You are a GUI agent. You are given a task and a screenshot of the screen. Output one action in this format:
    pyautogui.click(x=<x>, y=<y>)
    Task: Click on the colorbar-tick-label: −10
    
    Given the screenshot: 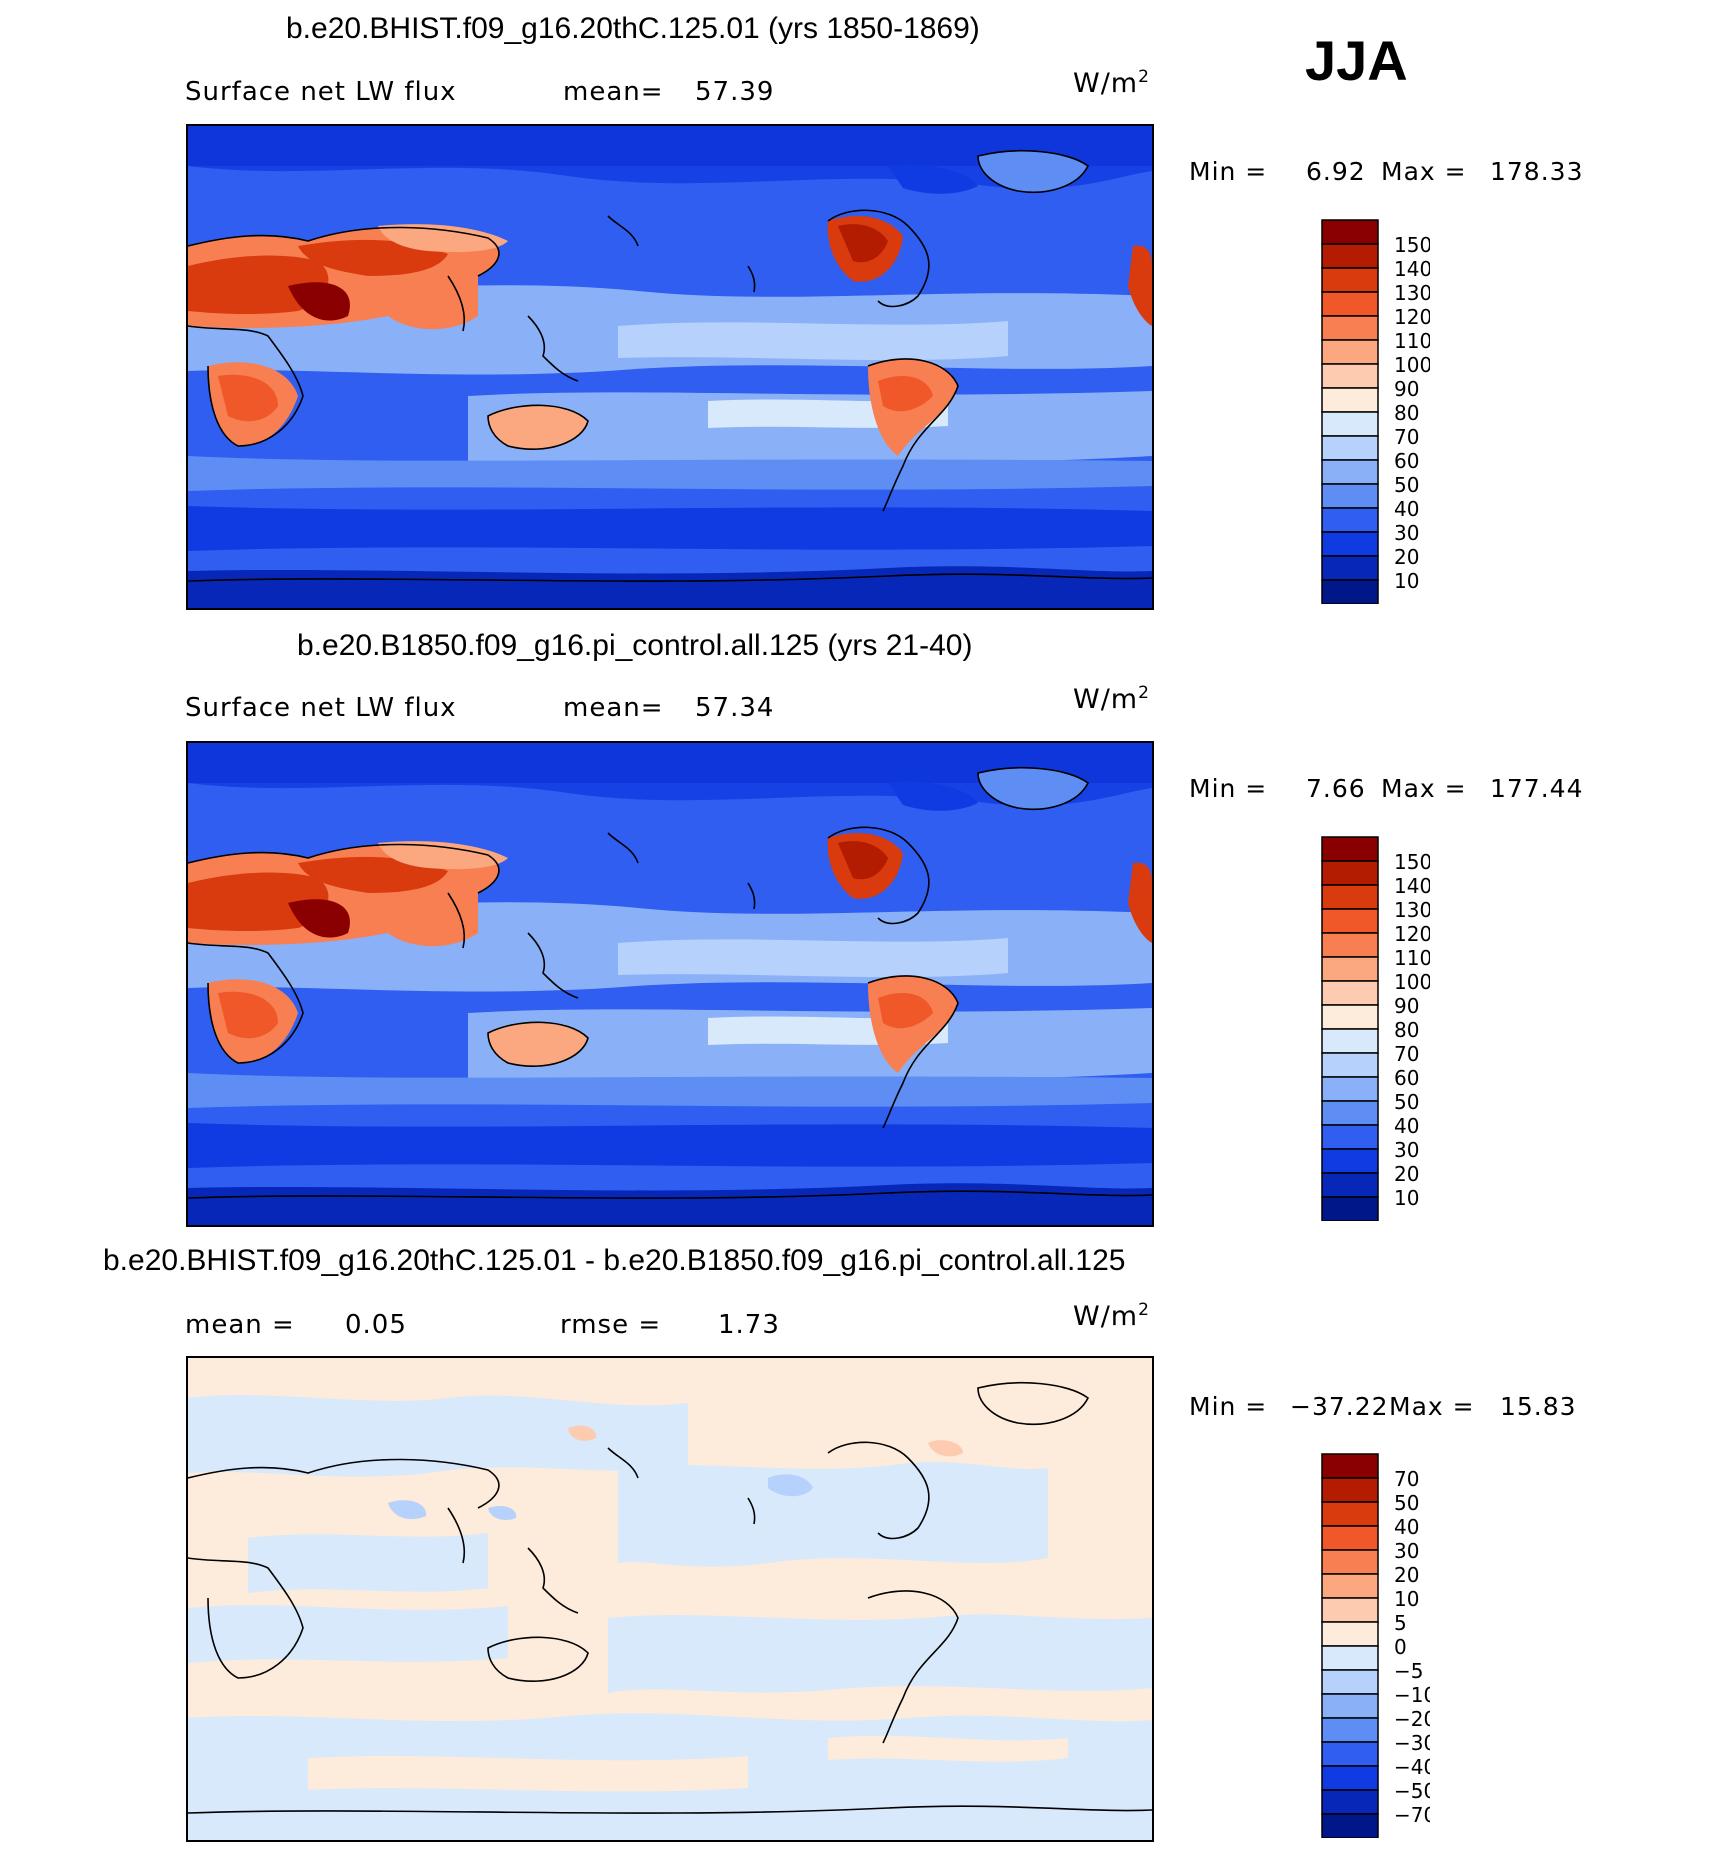 What is the action you would take?
    pyautogui.click(x=1412, y=1695)
    